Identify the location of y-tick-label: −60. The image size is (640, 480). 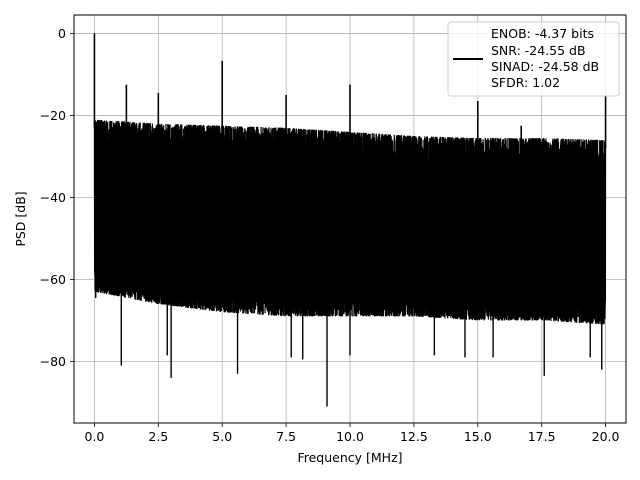
(53, 279).